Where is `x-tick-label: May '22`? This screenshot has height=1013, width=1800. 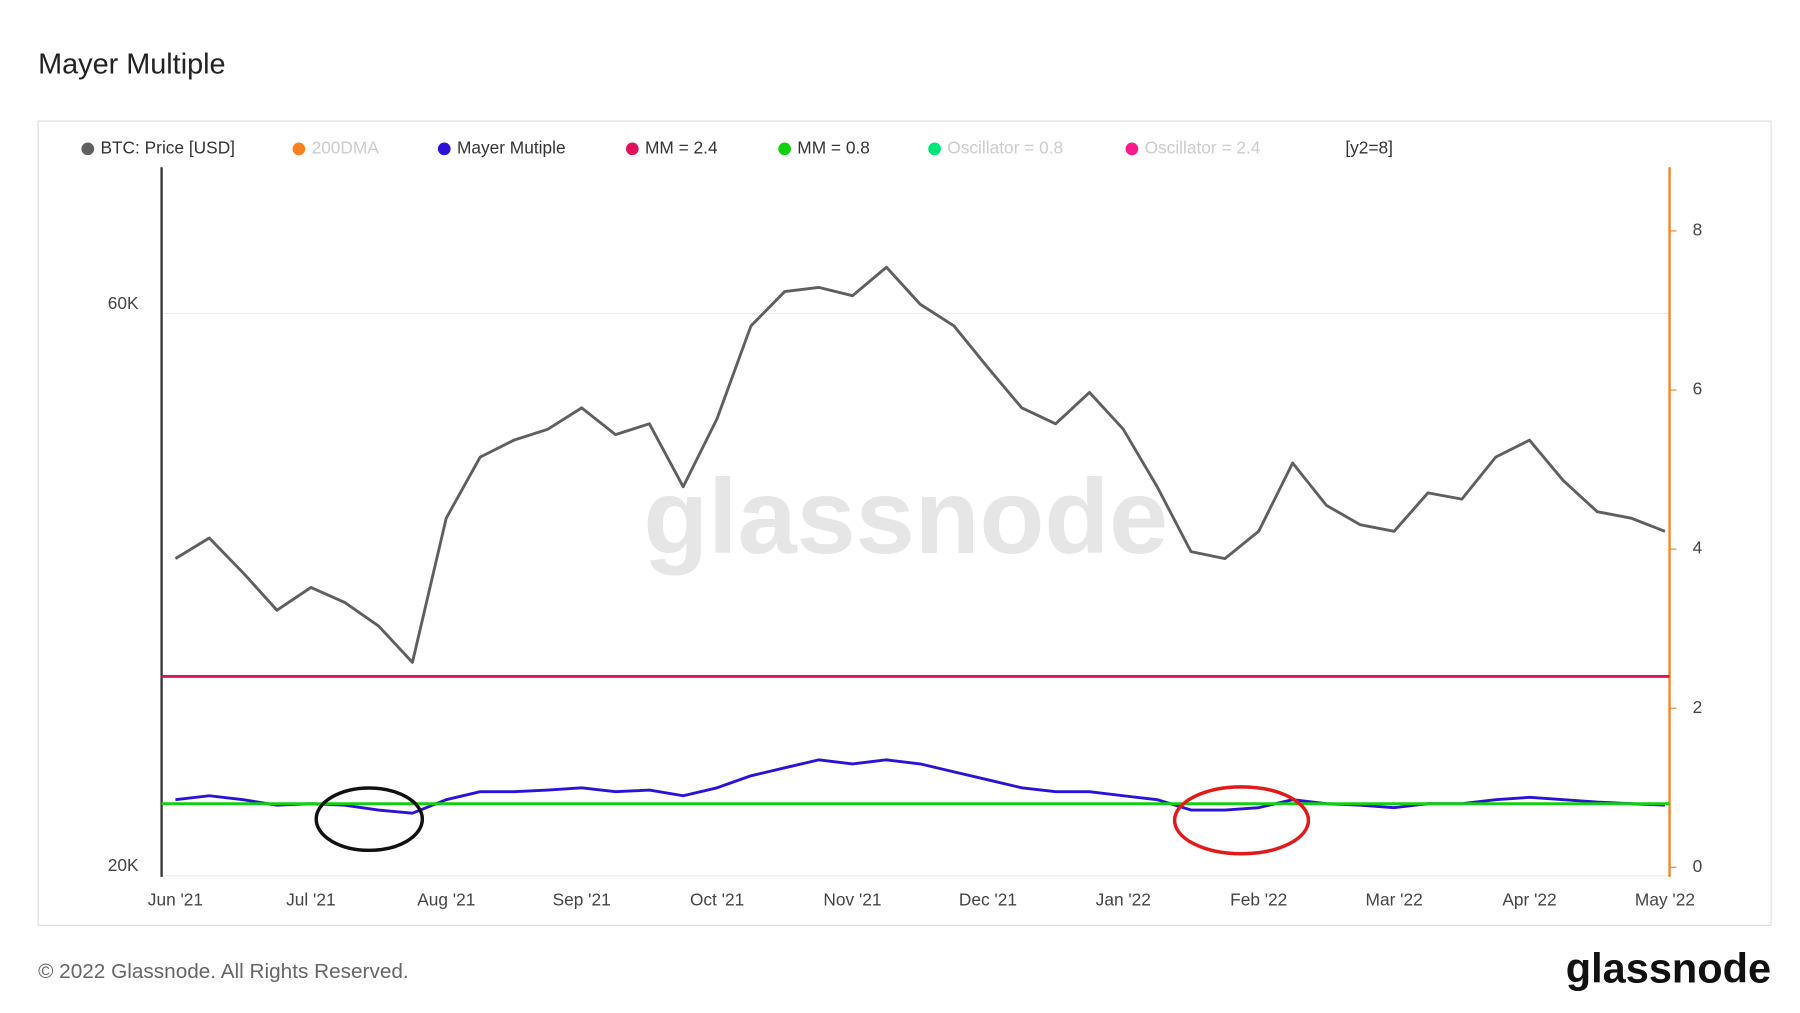
x-tick-label: May '22 is located at coordinates (1665, 900).